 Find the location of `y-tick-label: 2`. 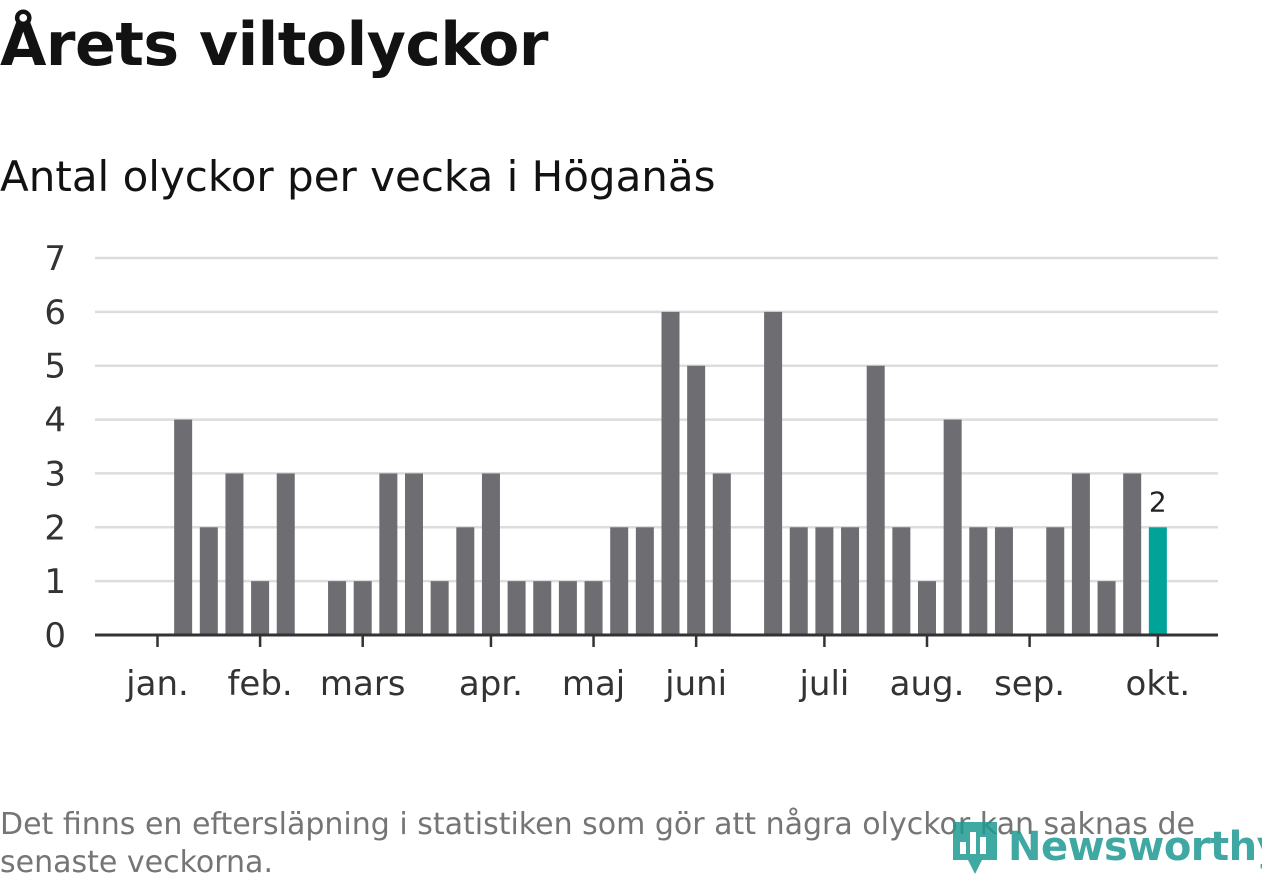

y-tick-label: 2 is located at coordinates (55, 528).